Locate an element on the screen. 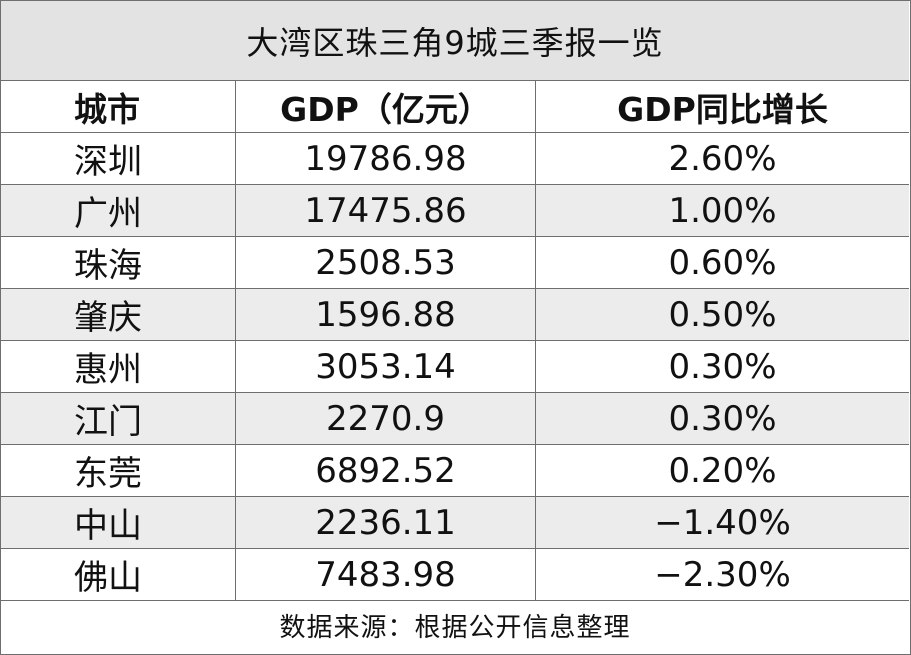 Image resolution: width=911 pixels, height=655 pixels. header-row: 城市 GDP（亿元） GDP同比增长 is located at coordinates (455, 107).